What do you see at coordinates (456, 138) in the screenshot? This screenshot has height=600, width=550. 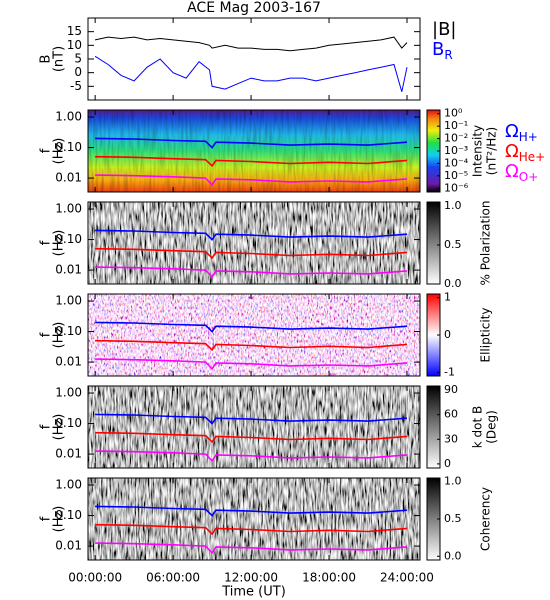 I see `colorbar-tick-label: 10⁻²` at bounding box center [456, 138].